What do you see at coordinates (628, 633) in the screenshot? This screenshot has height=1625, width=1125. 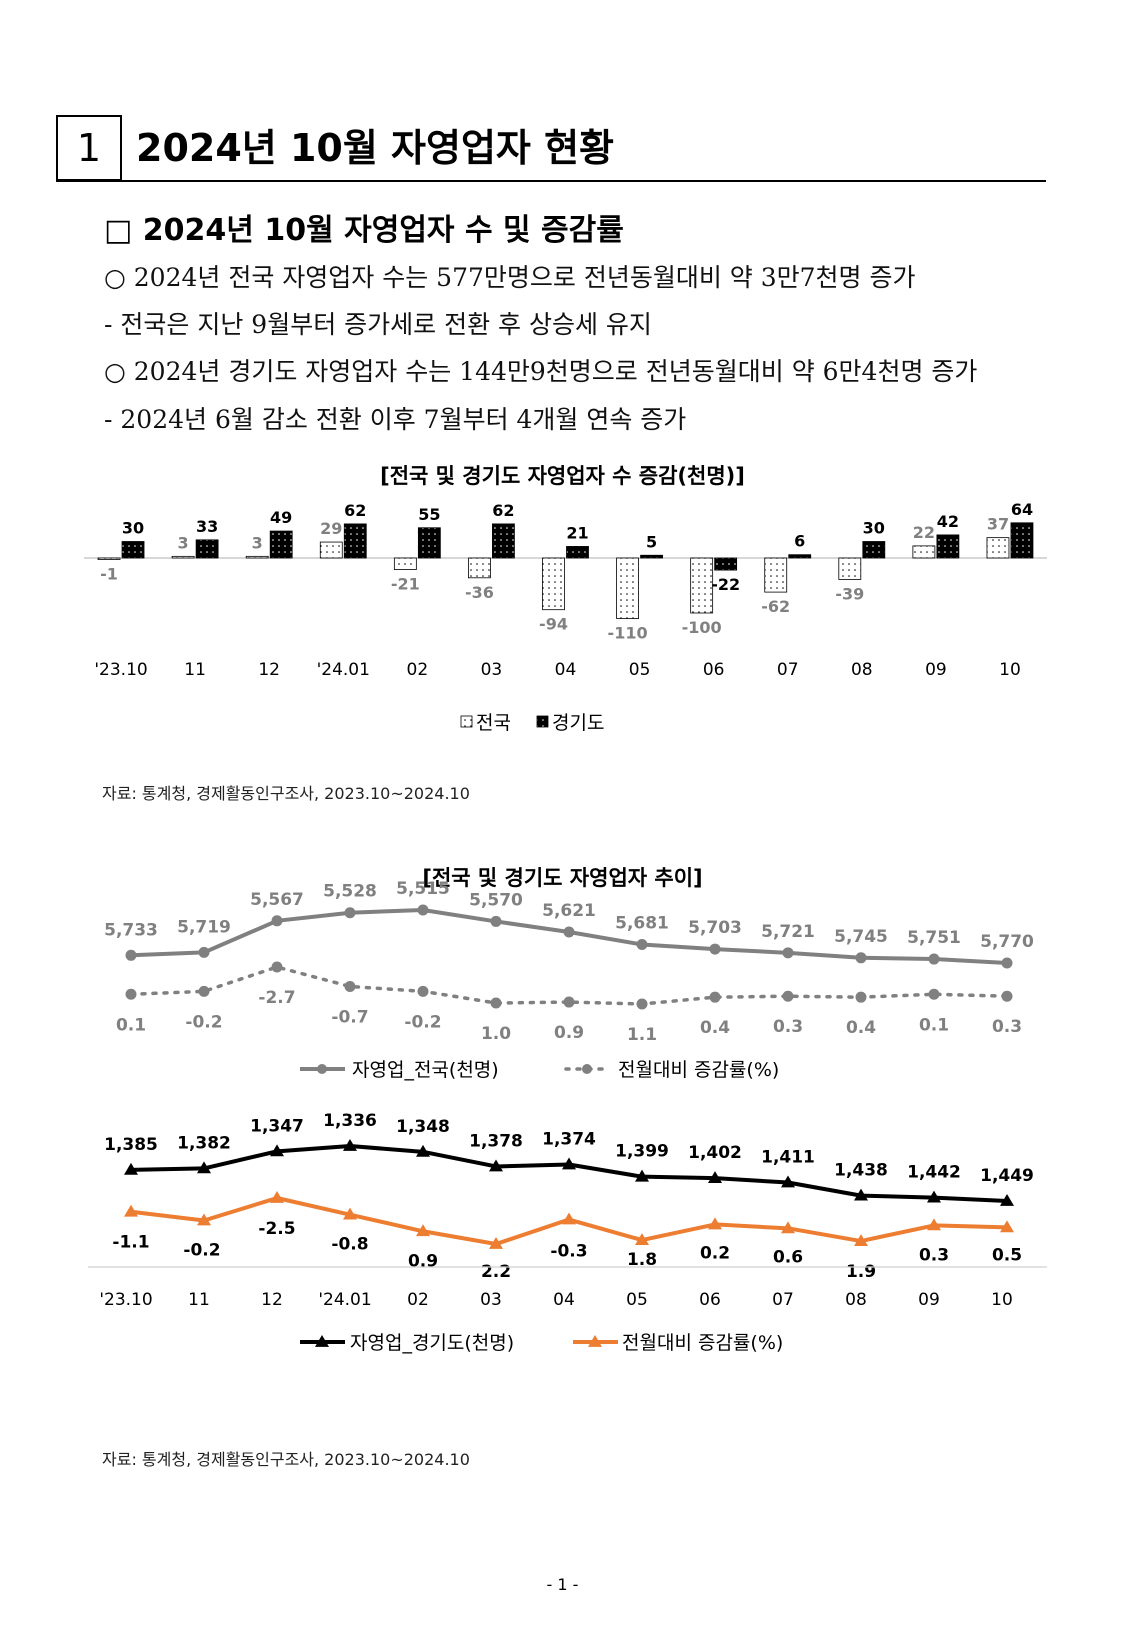 I see `bar-label-nationwide: -110` at bounding box center [628, 633].